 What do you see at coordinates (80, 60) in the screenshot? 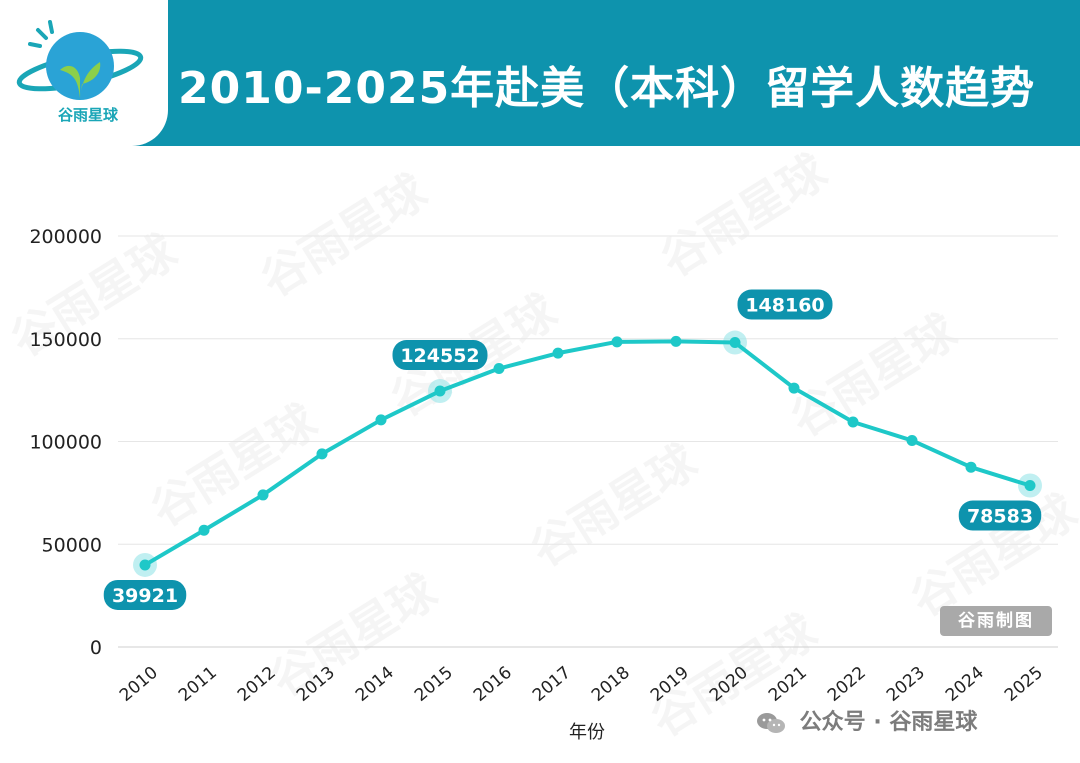
I see `planet-sprout-logo-icon` at bounding box center [80, 60].